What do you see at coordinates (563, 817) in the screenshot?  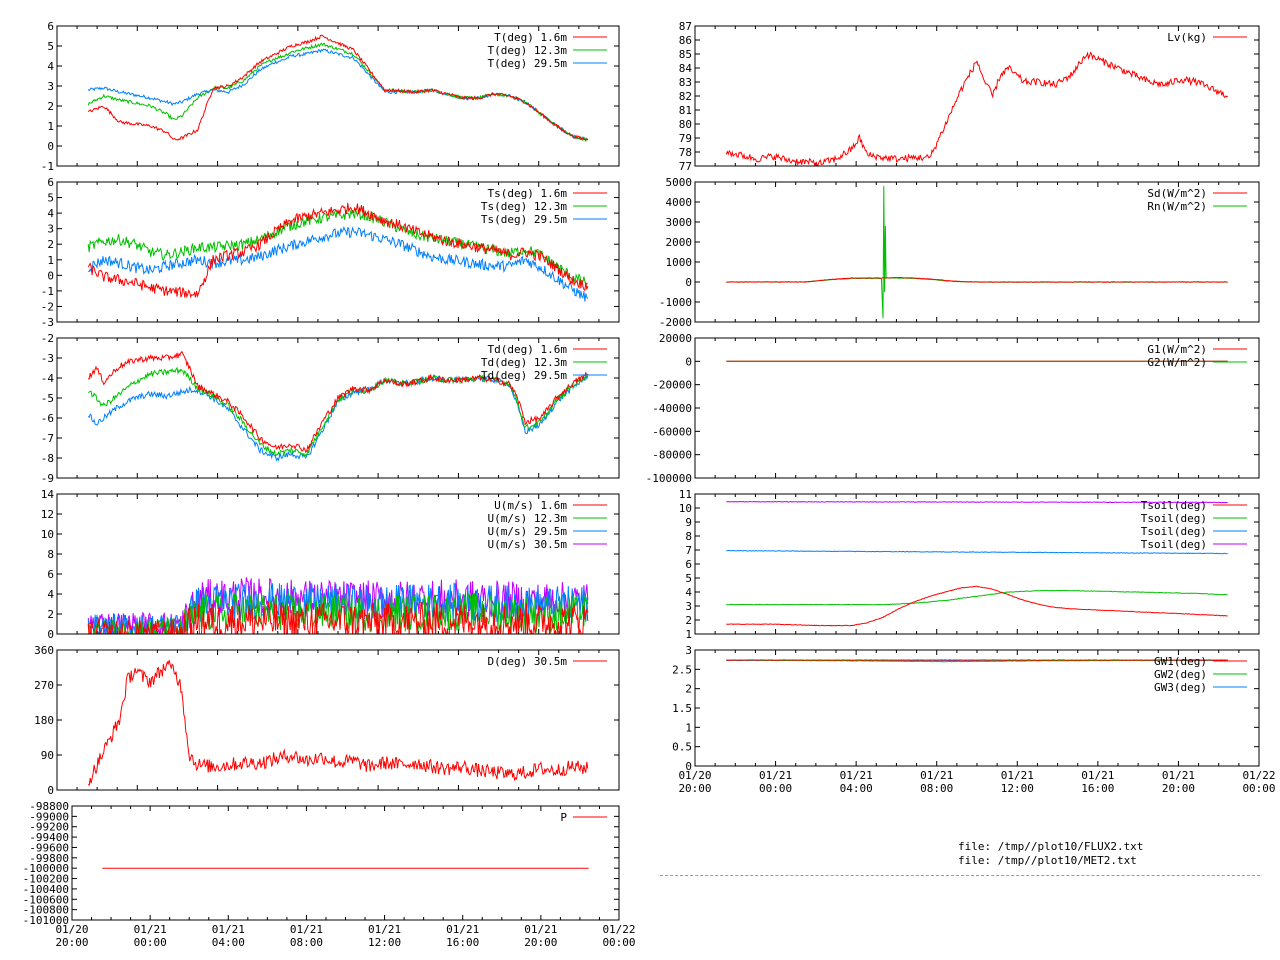 I see `legend-label: P` at bounding box center [563, 817].